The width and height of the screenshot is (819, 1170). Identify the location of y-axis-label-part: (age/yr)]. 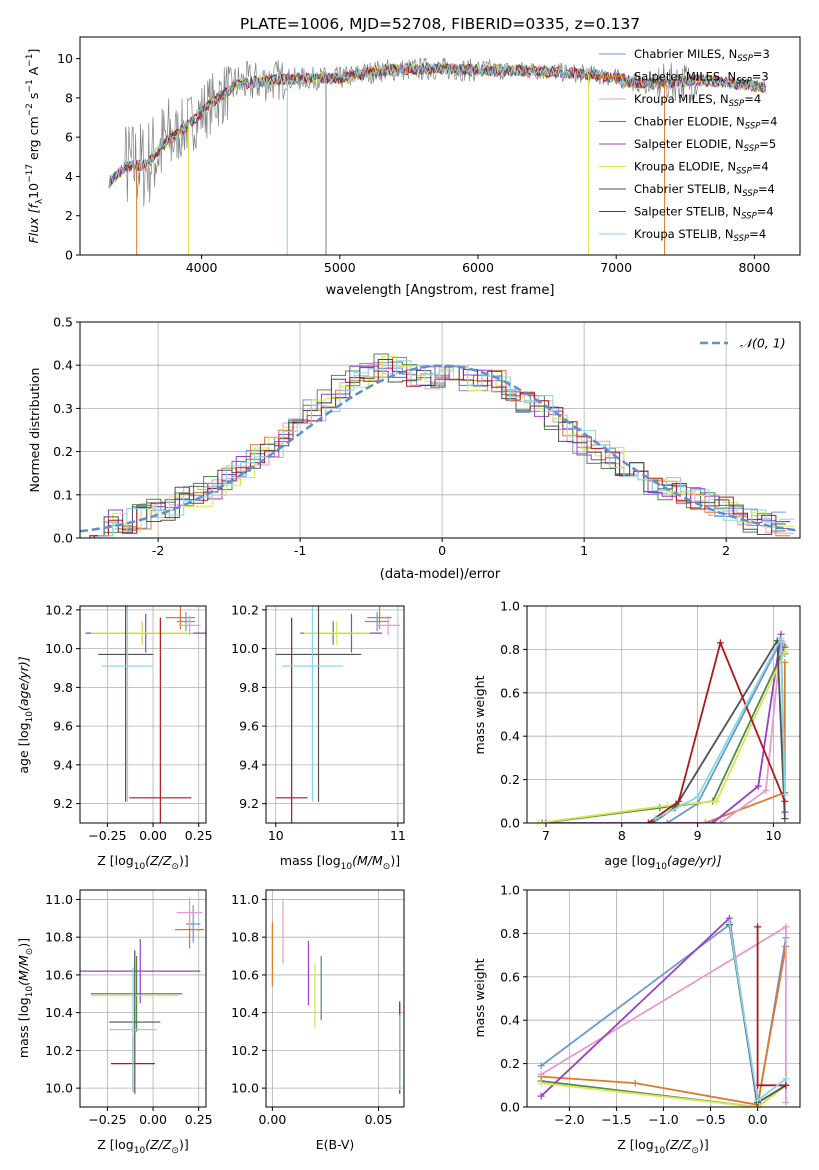
(23, 683).